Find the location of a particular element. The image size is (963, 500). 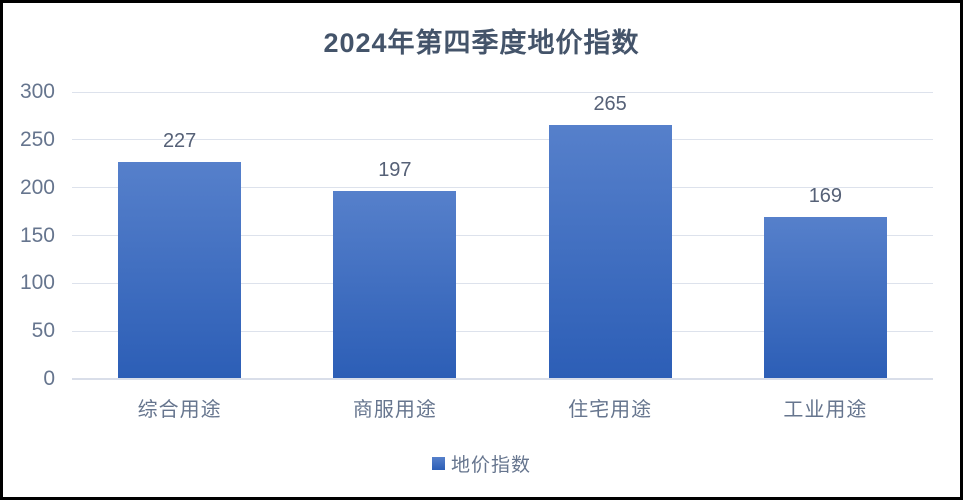

y-axis-tick-label: 150 is located at coordinates (37, 235).